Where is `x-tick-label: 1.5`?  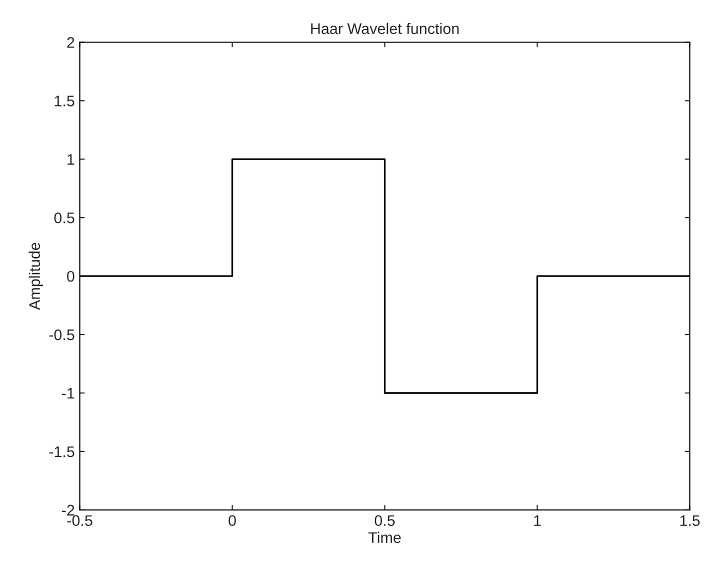
x-tick-label: 1.5 is located at coordinates (690, 520).